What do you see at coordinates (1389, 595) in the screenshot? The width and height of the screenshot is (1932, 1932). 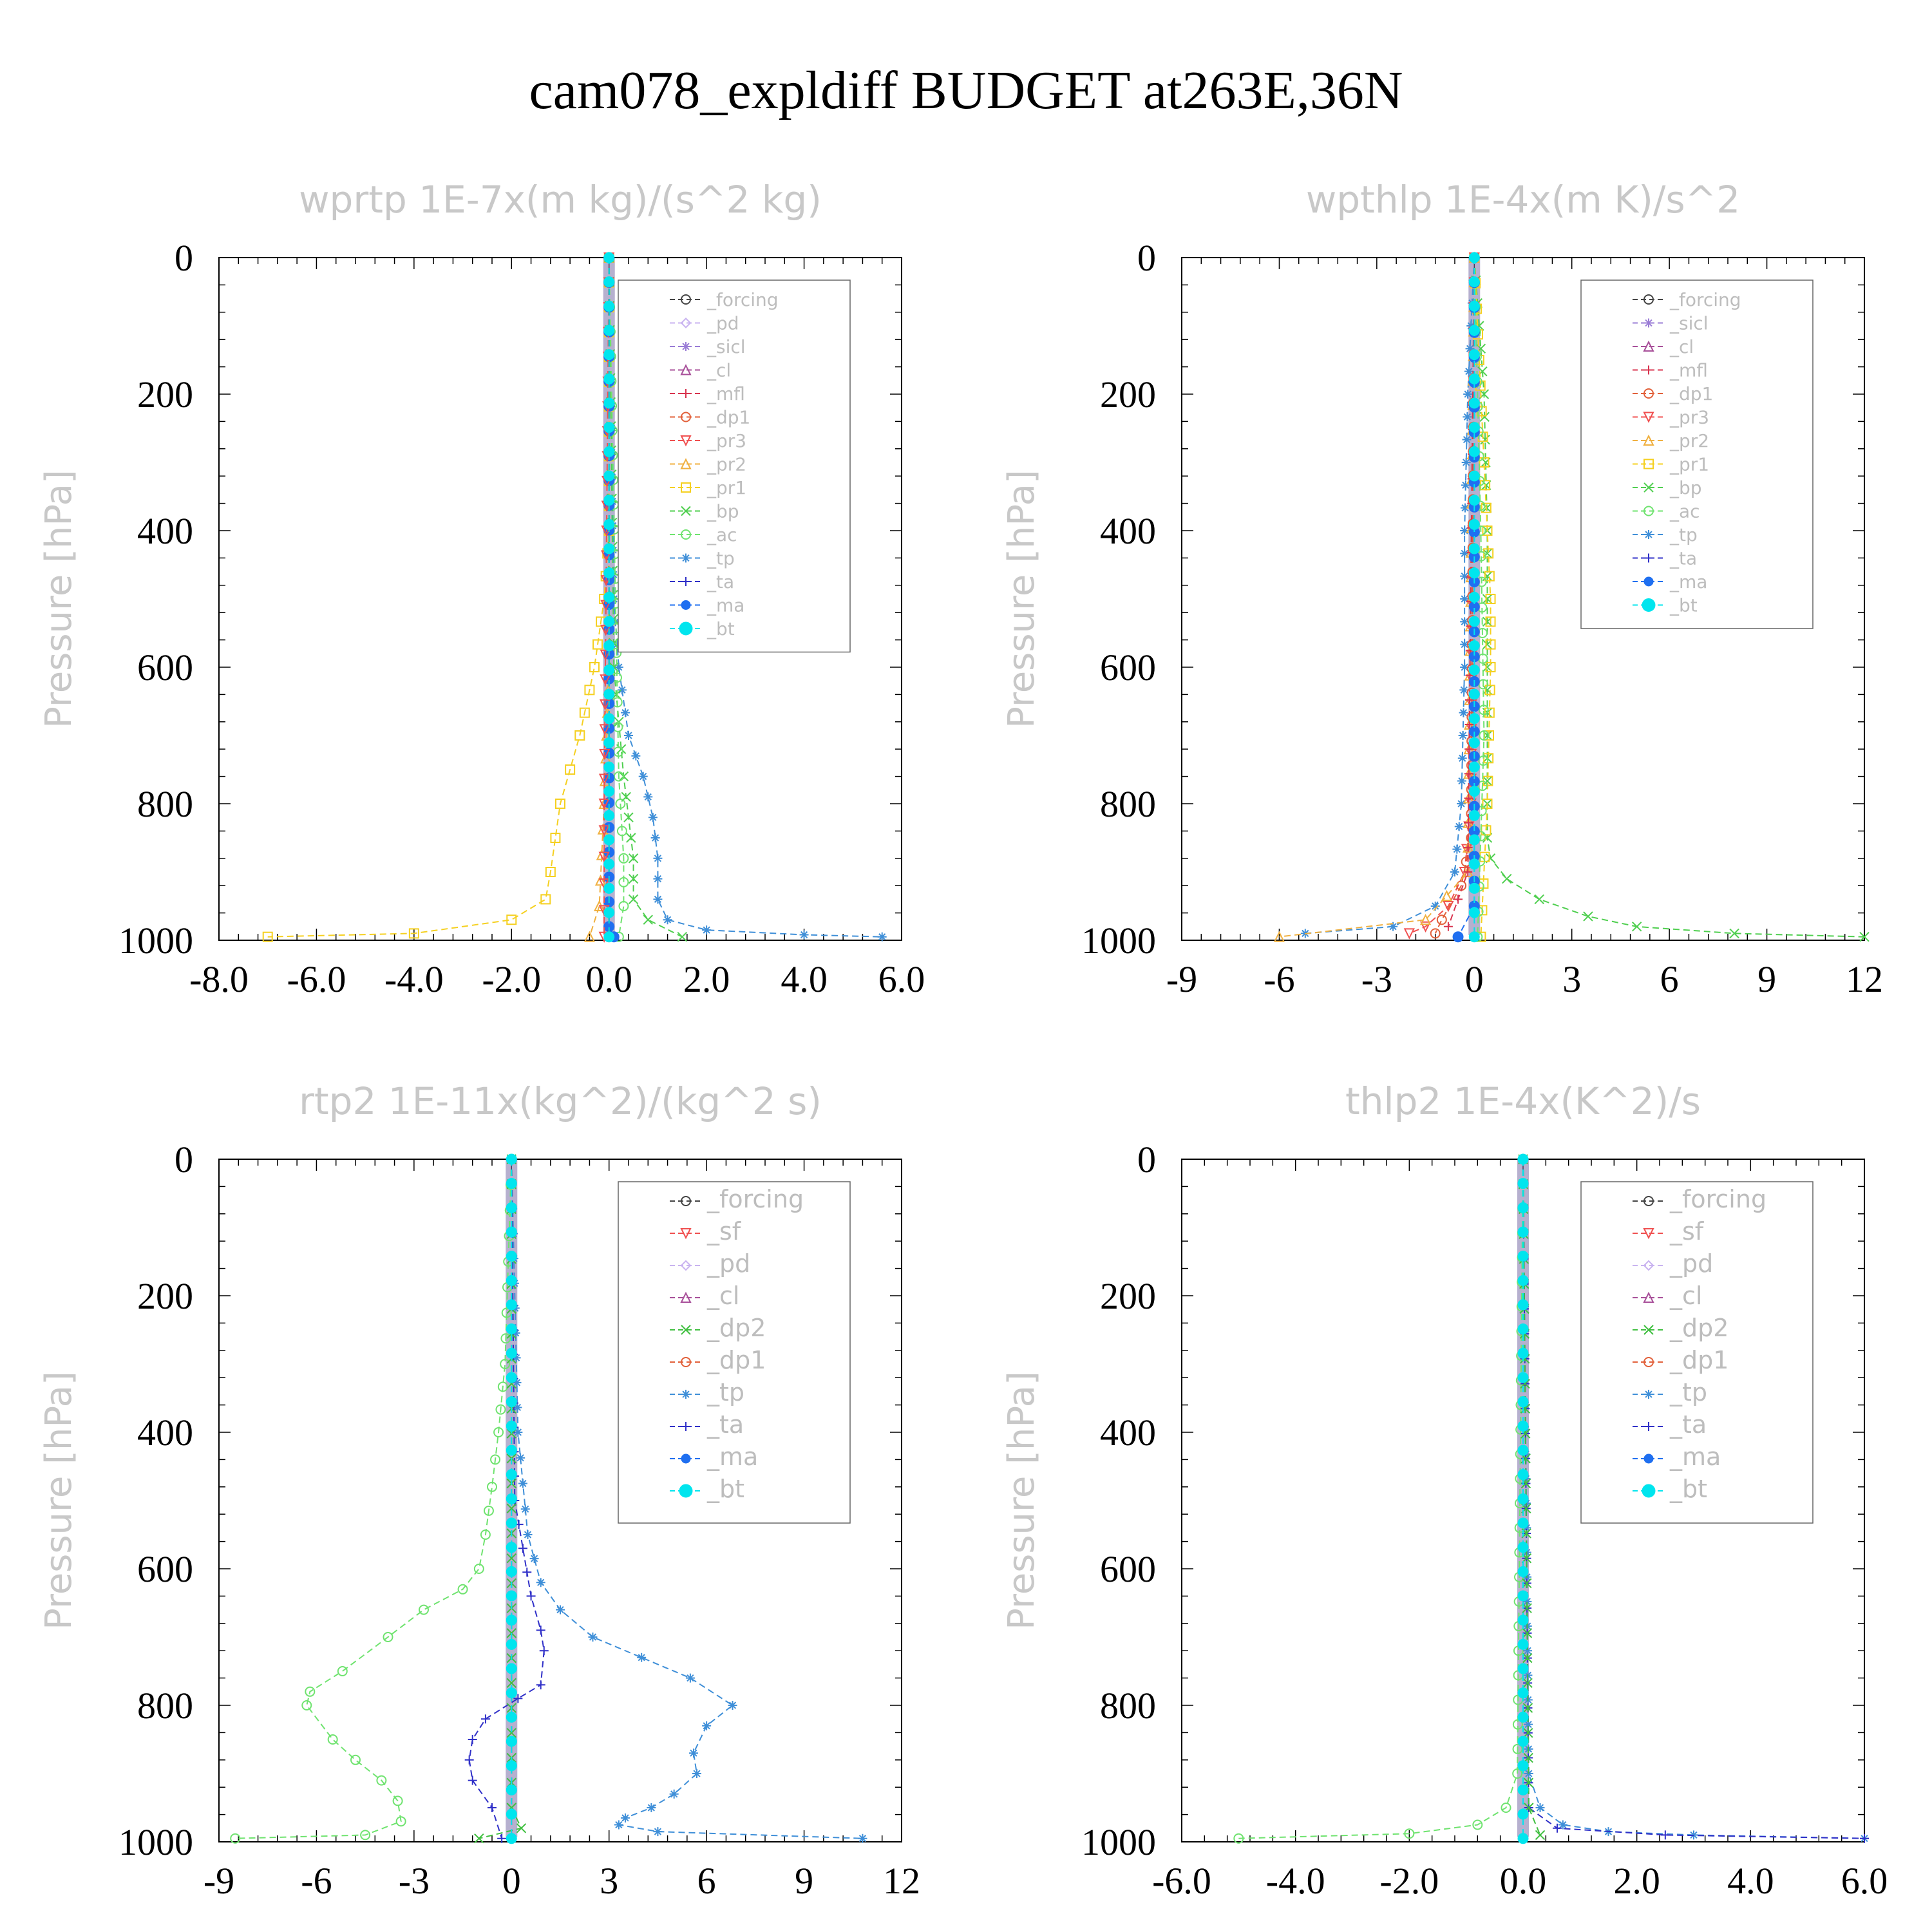 I see `series-tp` at bounding box center [1389, 595].